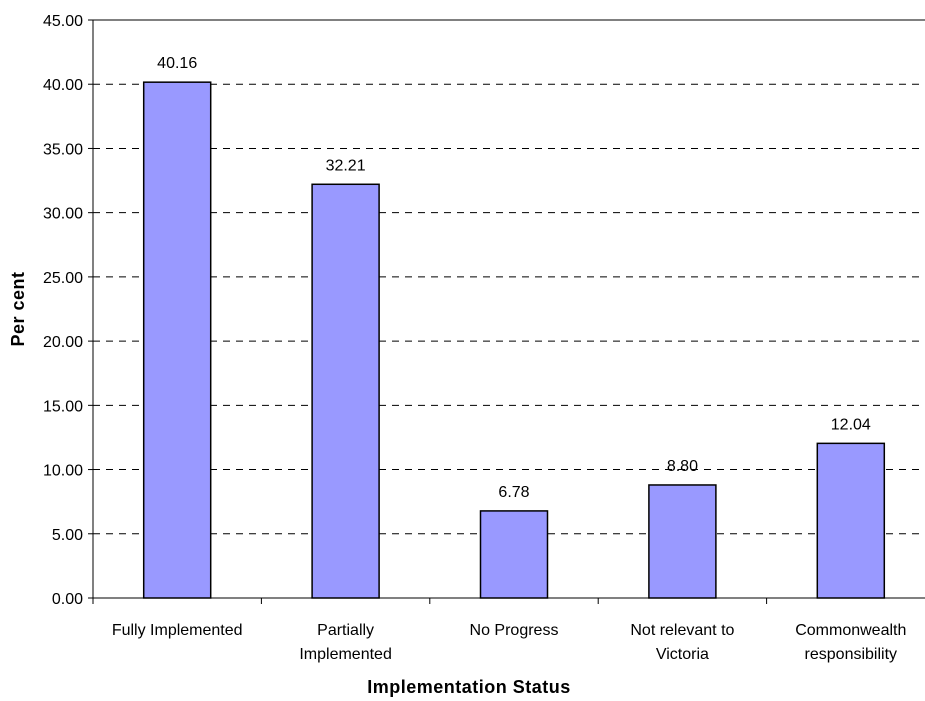  Describe the element at coordinates (18, 308) in the screenshot. I see `y-axis-title: Per cent` at that location.